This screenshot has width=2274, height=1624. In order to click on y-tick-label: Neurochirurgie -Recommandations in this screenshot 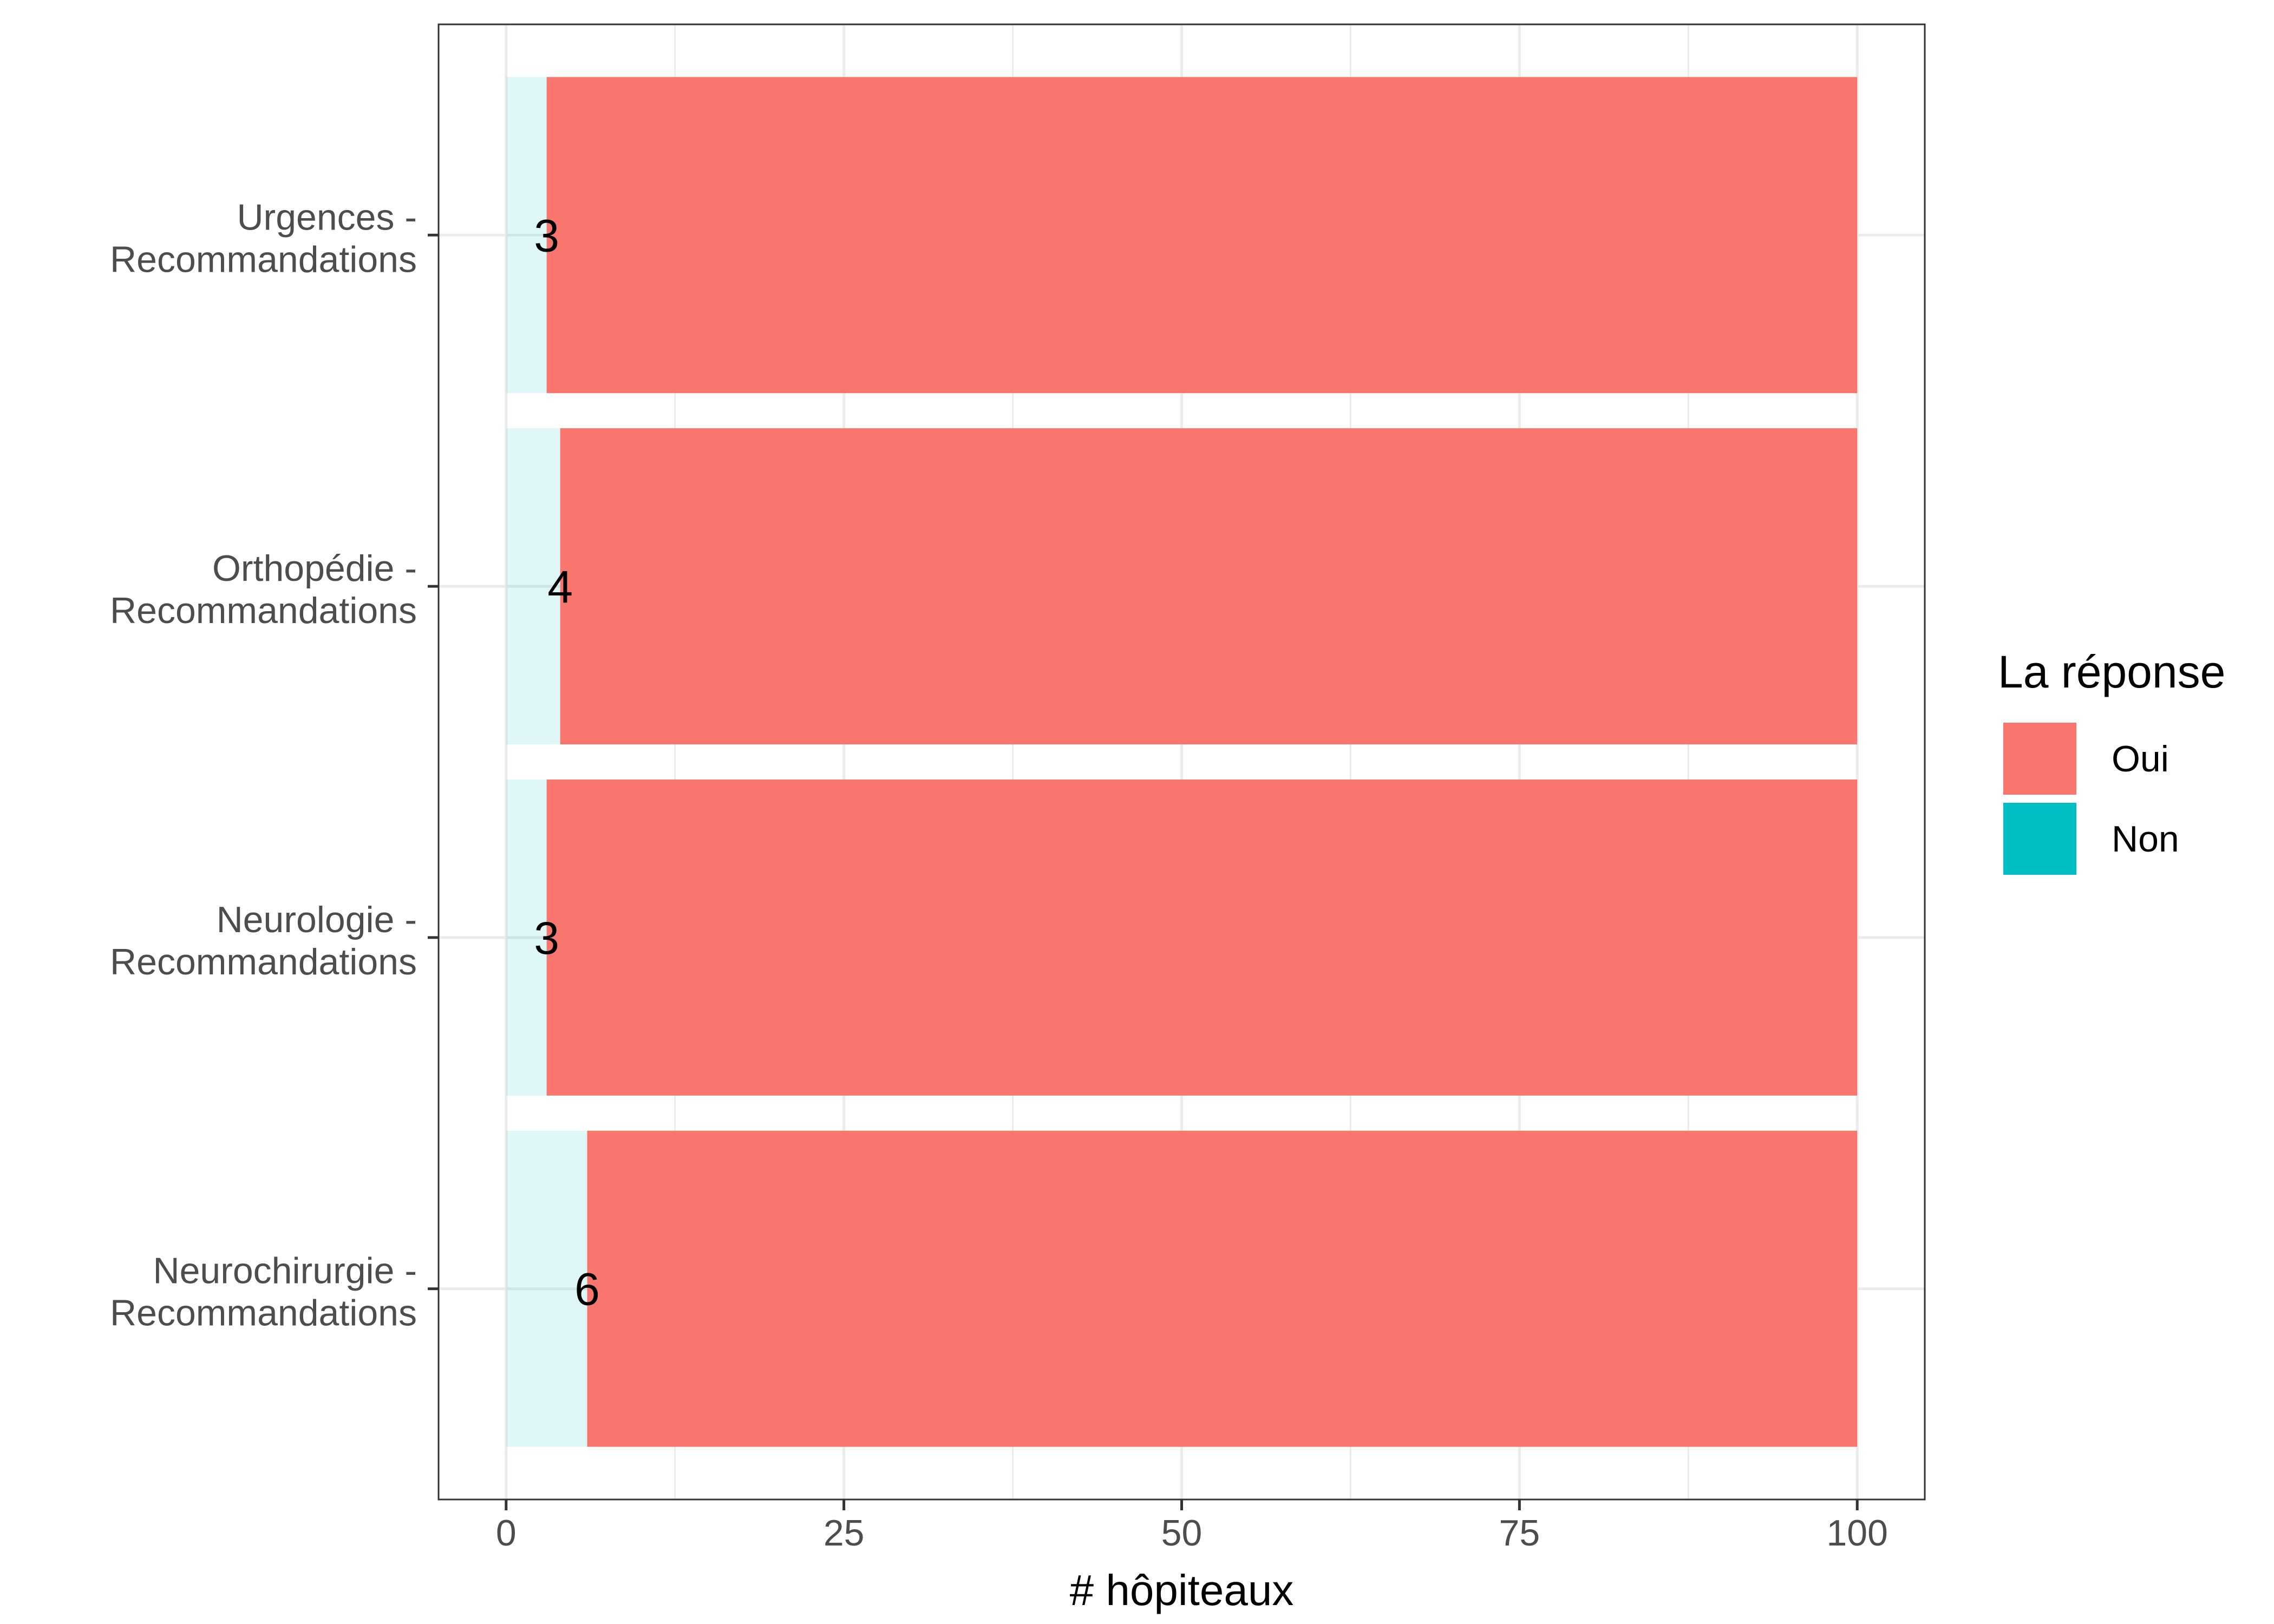, I will do `click(264, 1292)`.